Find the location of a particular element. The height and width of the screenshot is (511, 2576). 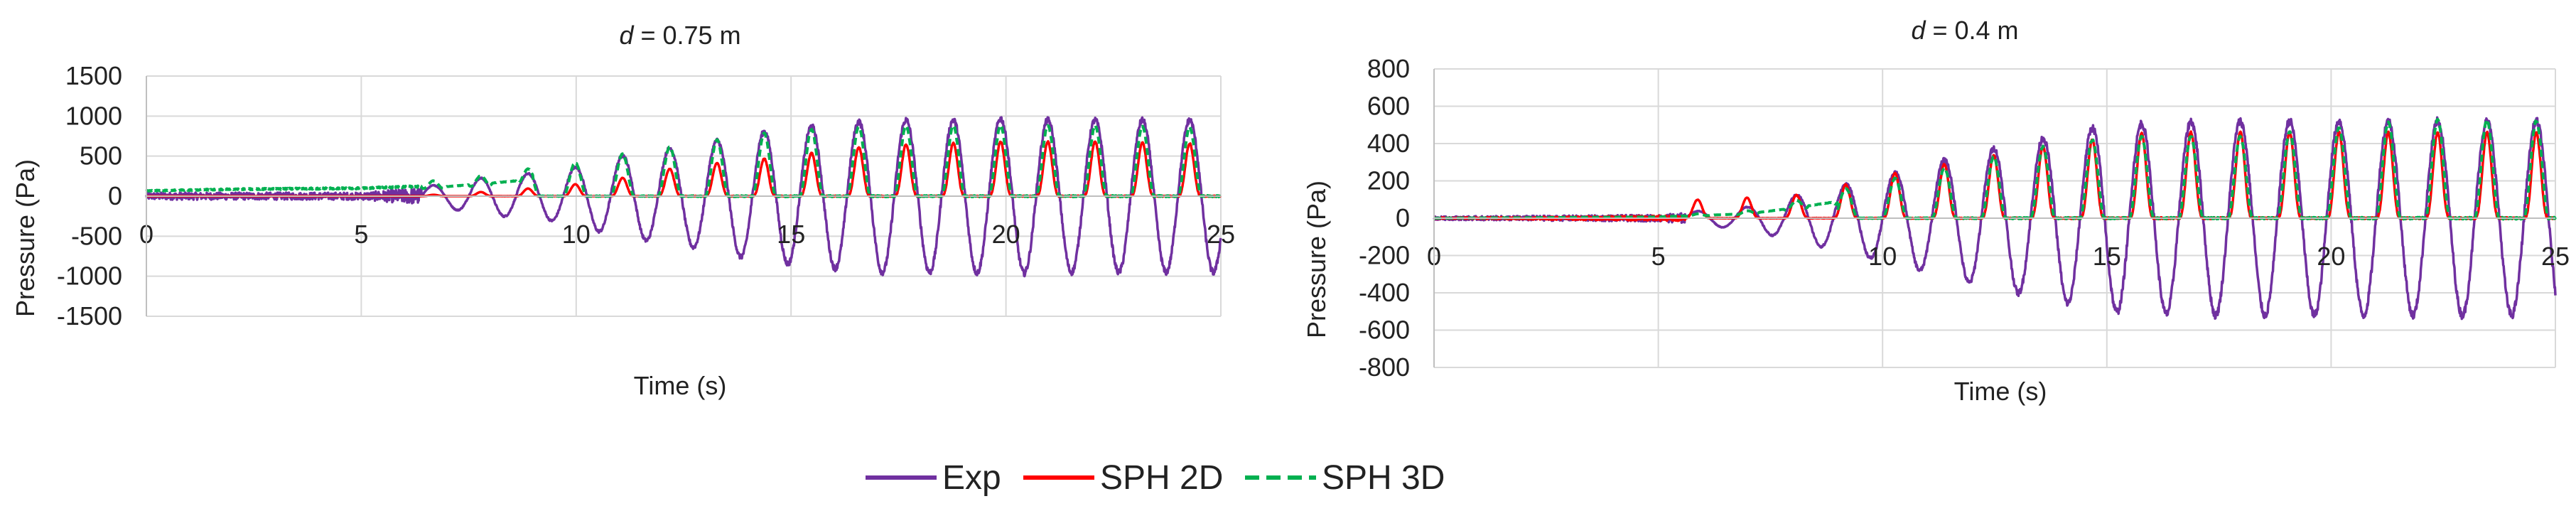

chart-left-ytick-label: 0 is located at coordinates (115, 195).